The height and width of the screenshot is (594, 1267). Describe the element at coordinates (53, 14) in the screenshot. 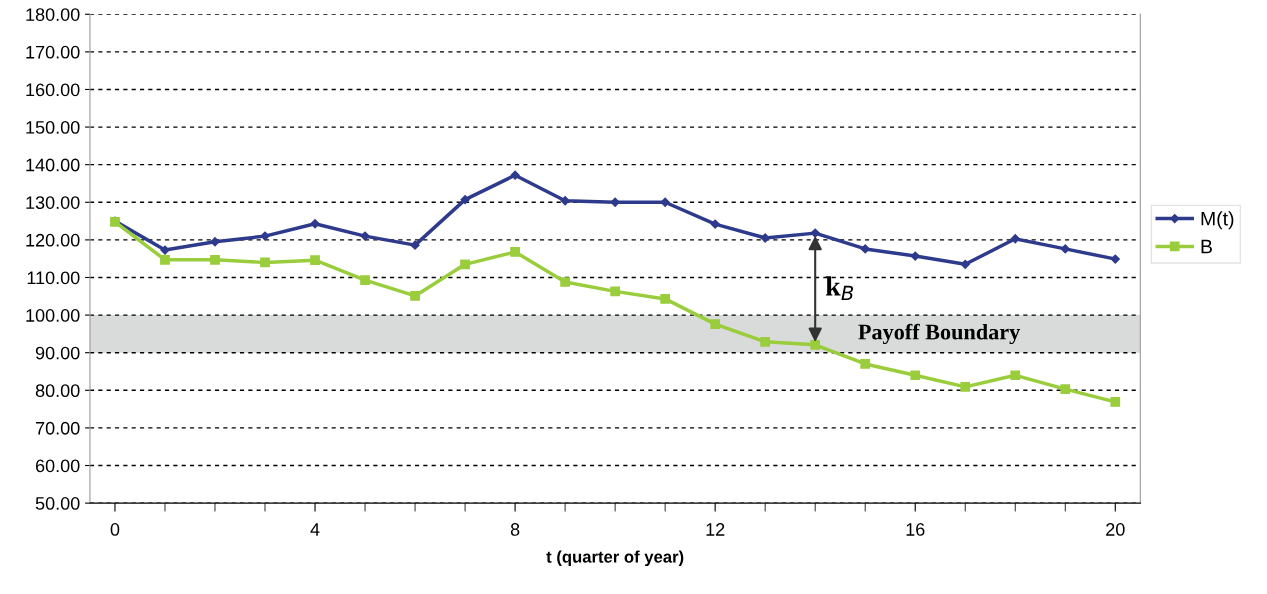

I see `y-tick-label: 180.00` at that location.